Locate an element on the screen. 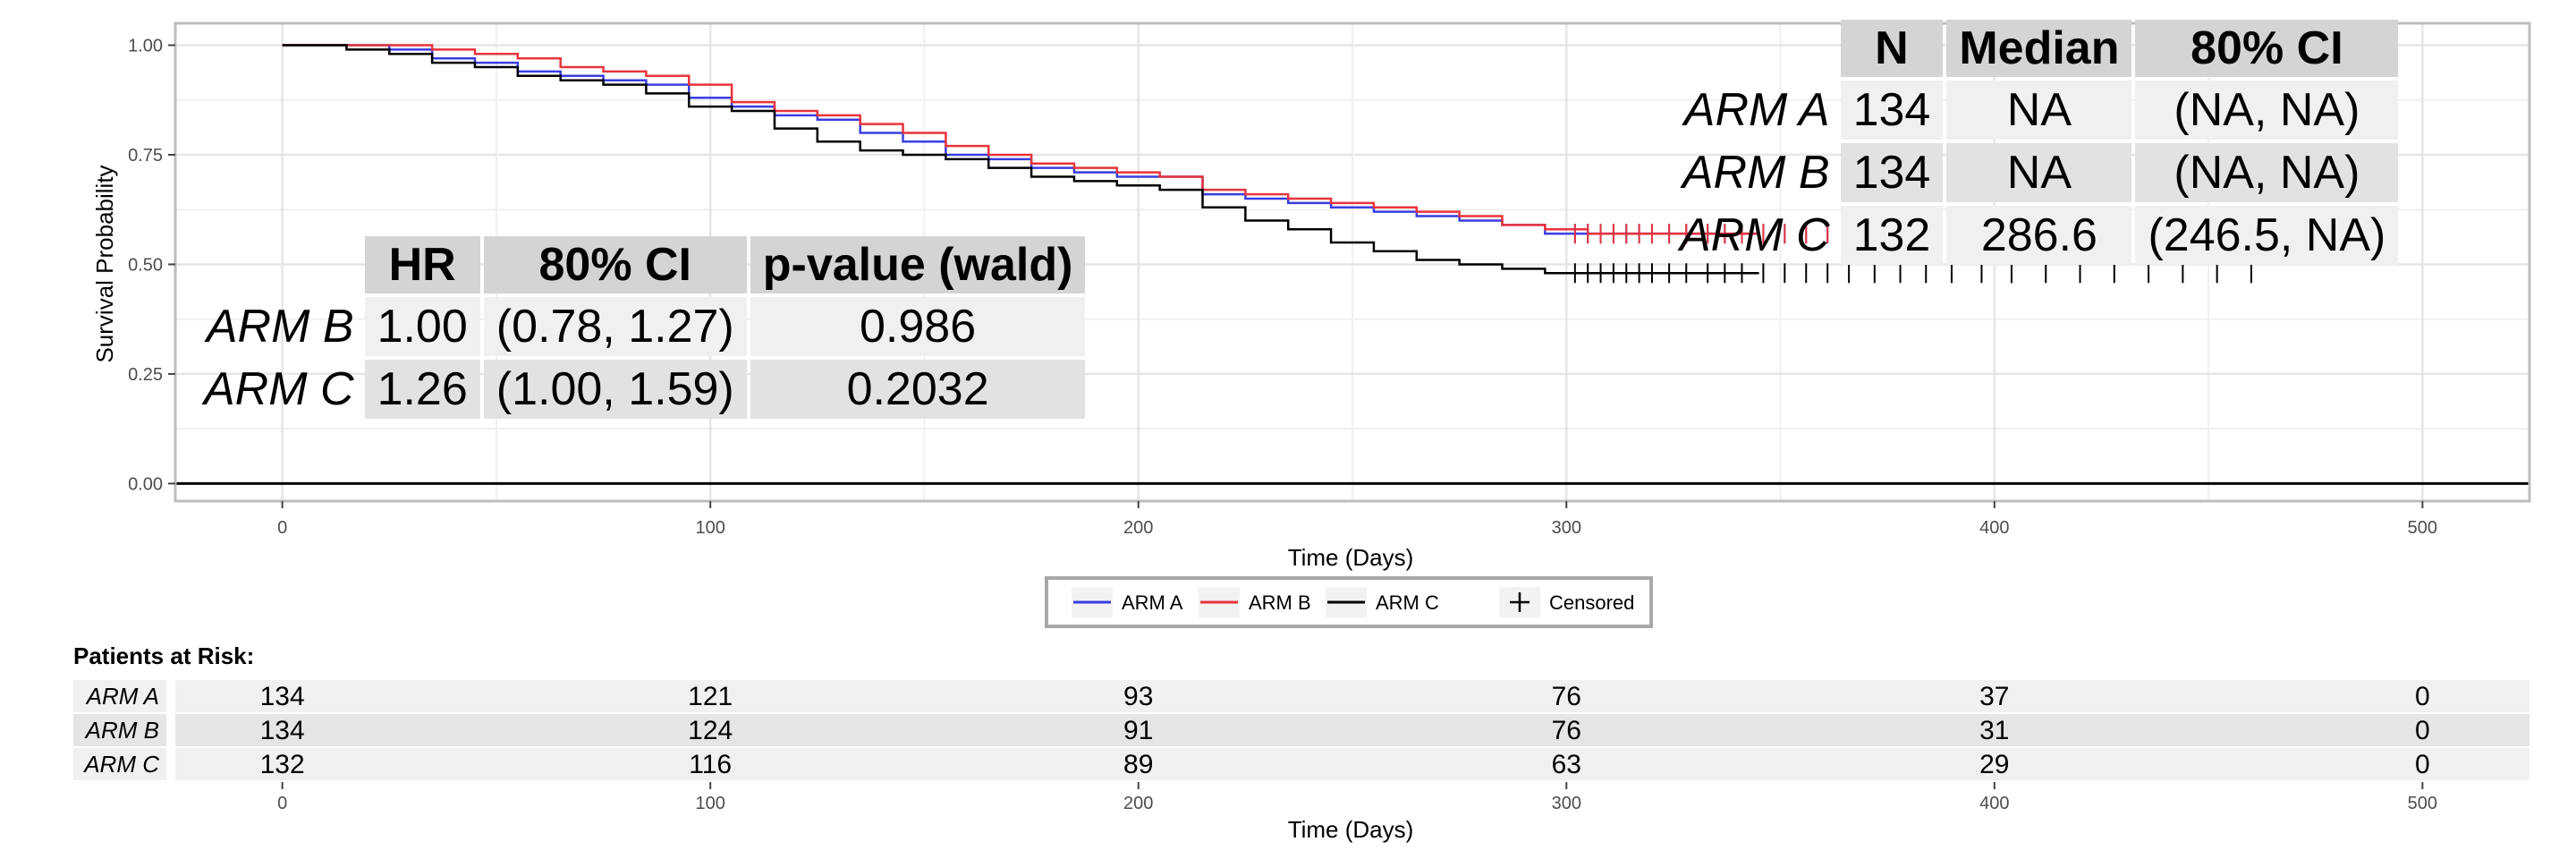  table-row: ARM B 1.00 (0.78, 1.27) 0.986 is located at coordinates (638, 326).